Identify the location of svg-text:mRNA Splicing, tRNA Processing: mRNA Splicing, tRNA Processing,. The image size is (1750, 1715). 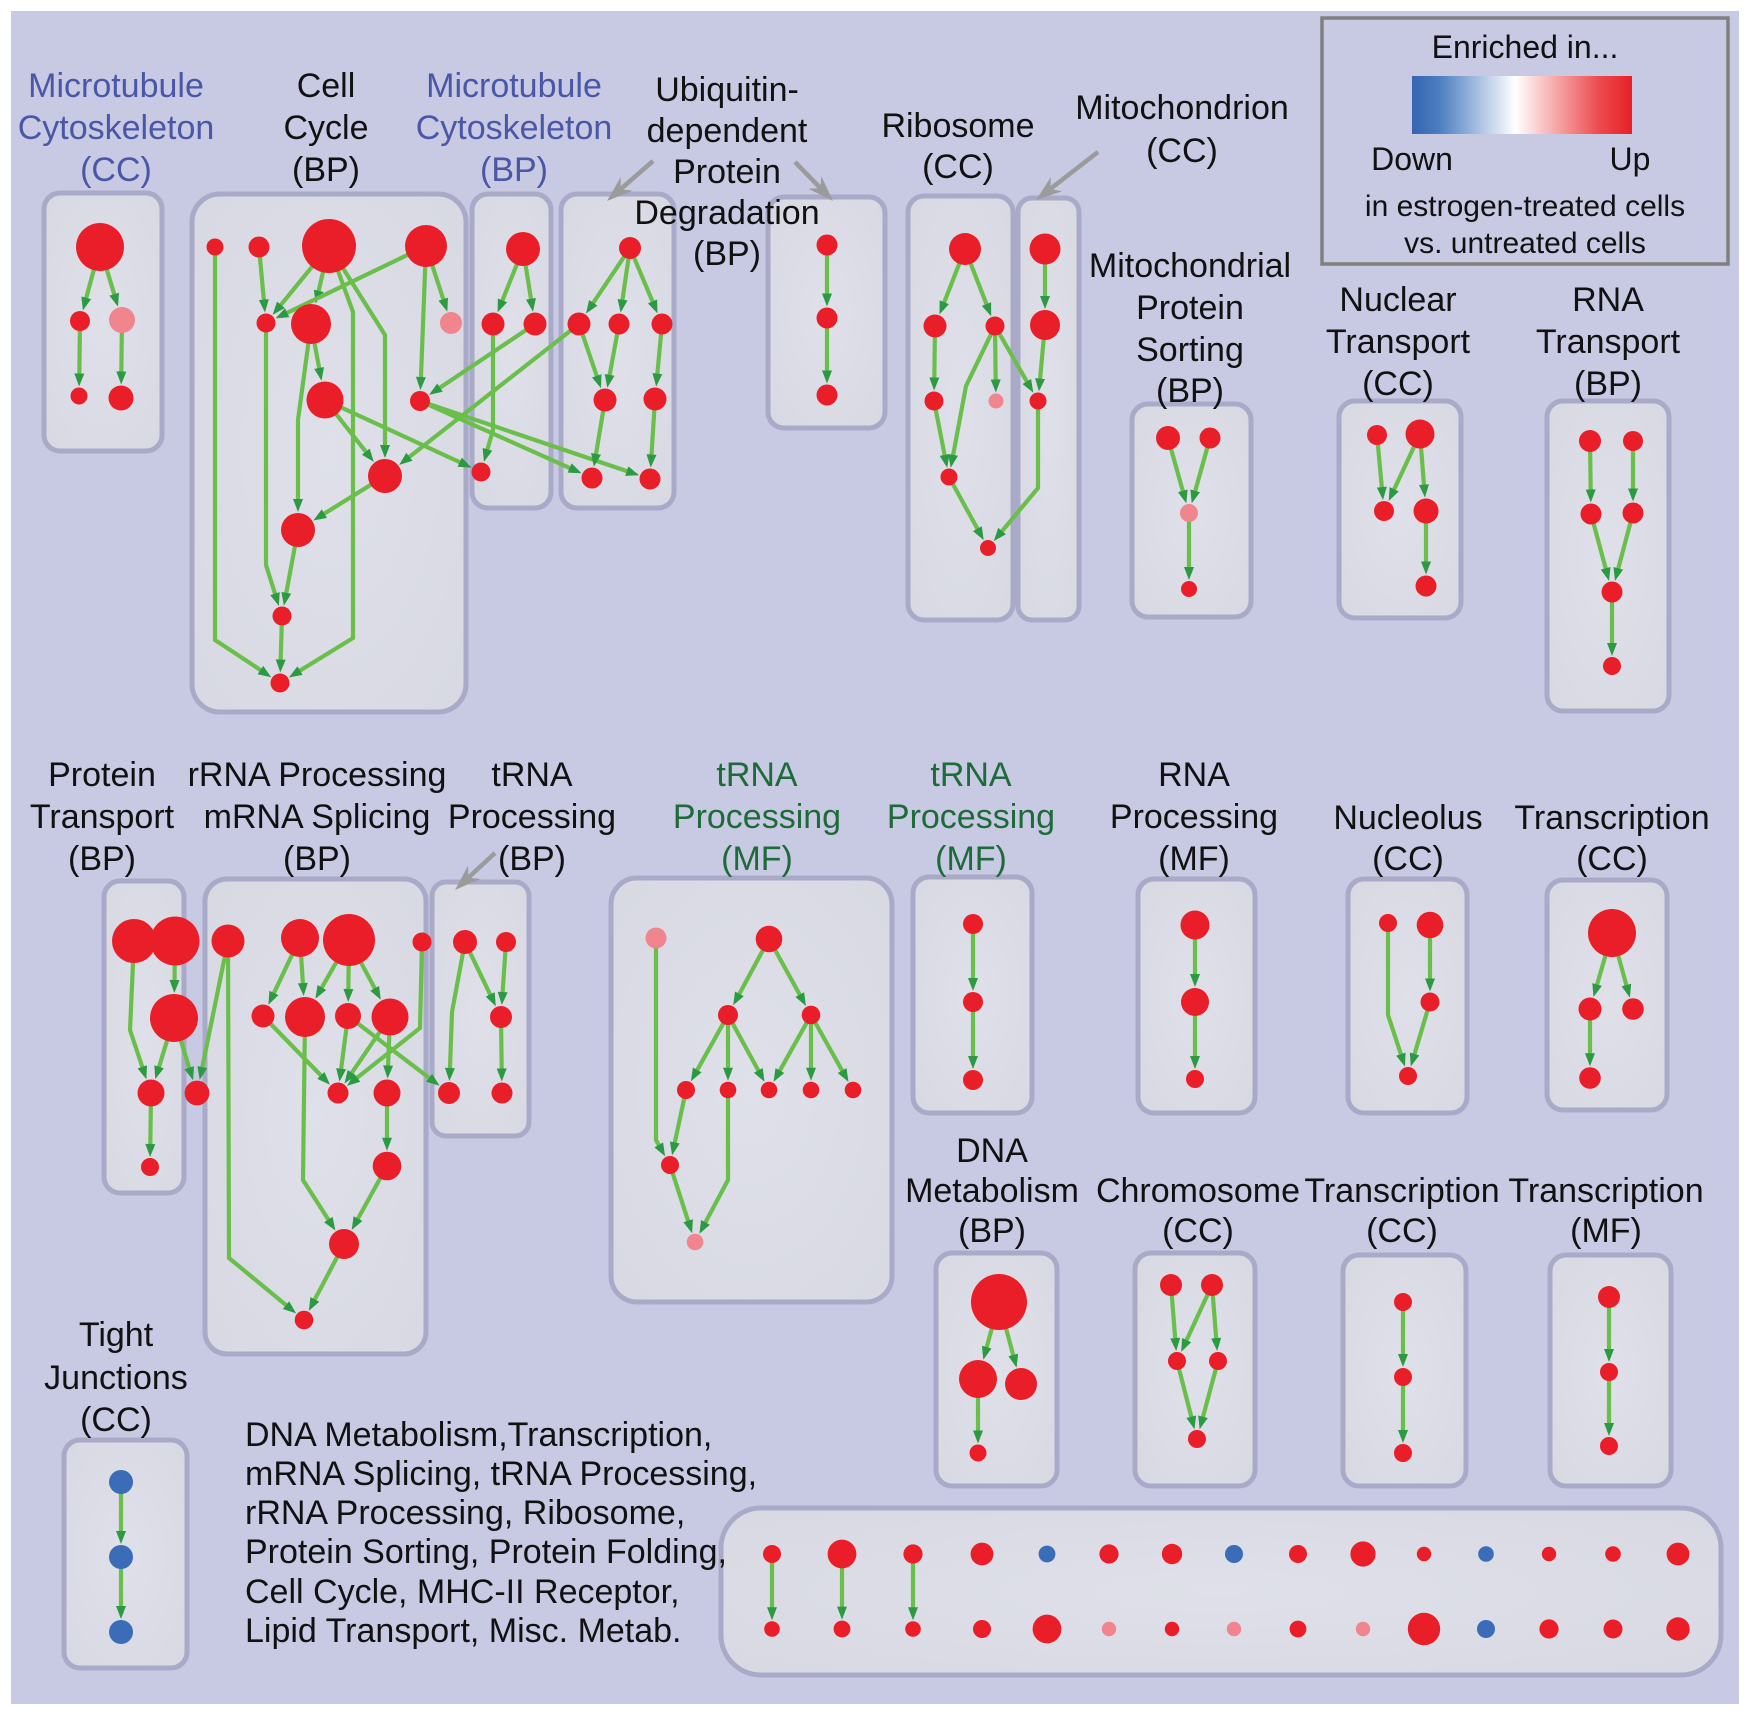
(501, 1474).